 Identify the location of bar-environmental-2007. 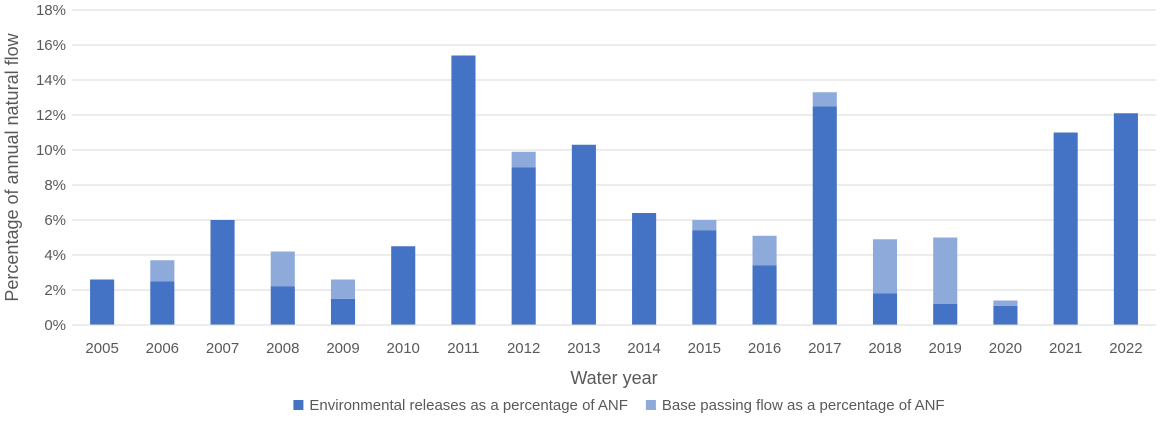
(222, 272).